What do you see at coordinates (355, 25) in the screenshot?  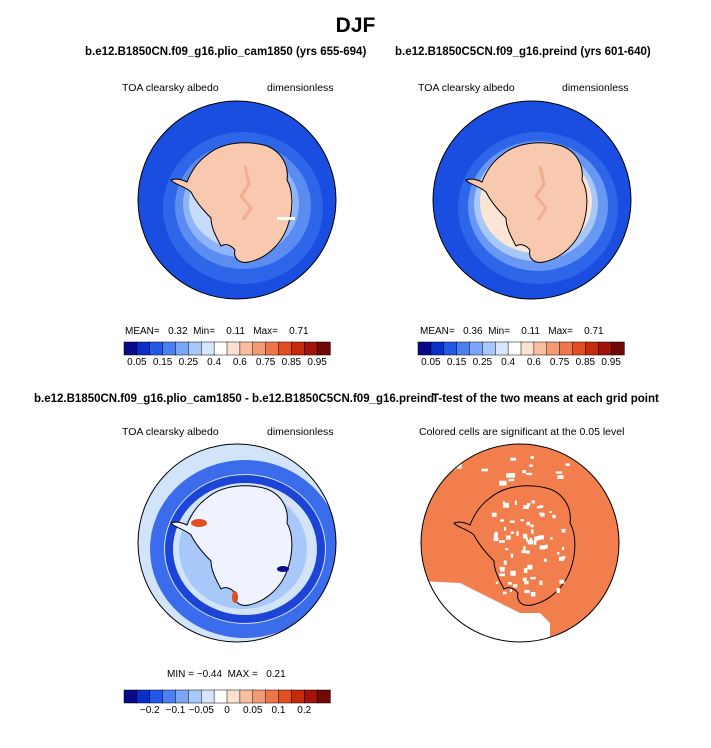 I see `figure-title: DJF` at bounding box center [355, 25].